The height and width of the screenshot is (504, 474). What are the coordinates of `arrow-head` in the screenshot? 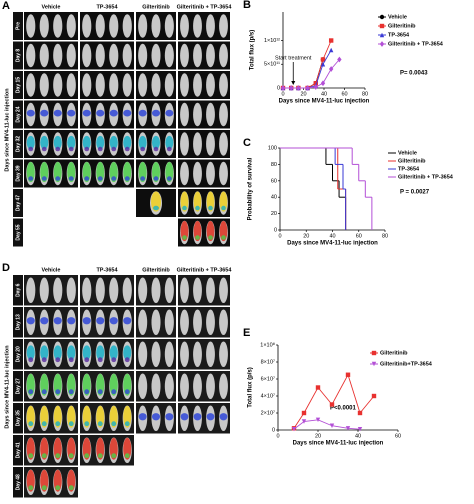 It's located at (293, 83).